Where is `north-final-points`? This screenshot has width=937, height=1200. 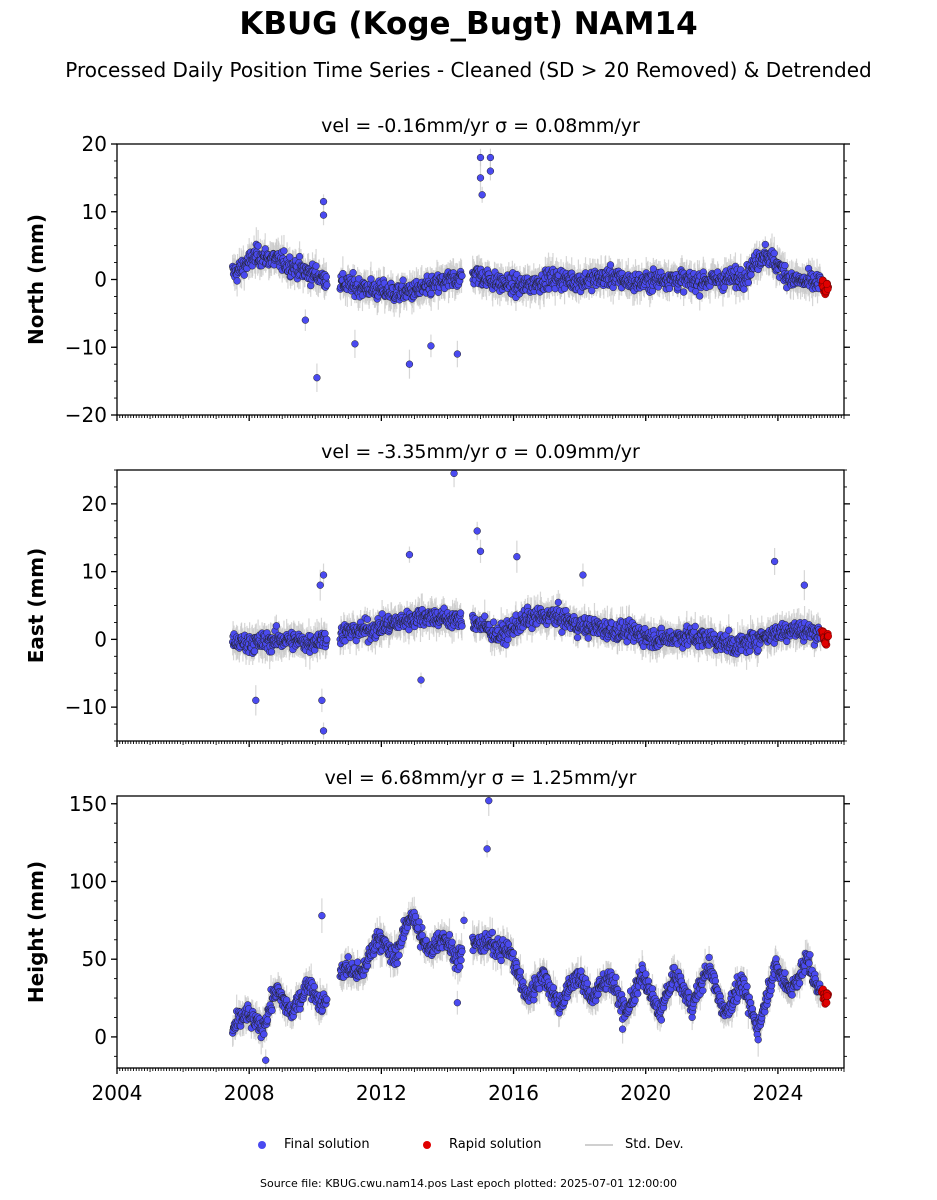 north-final-points is located at coordinates (527, 267).